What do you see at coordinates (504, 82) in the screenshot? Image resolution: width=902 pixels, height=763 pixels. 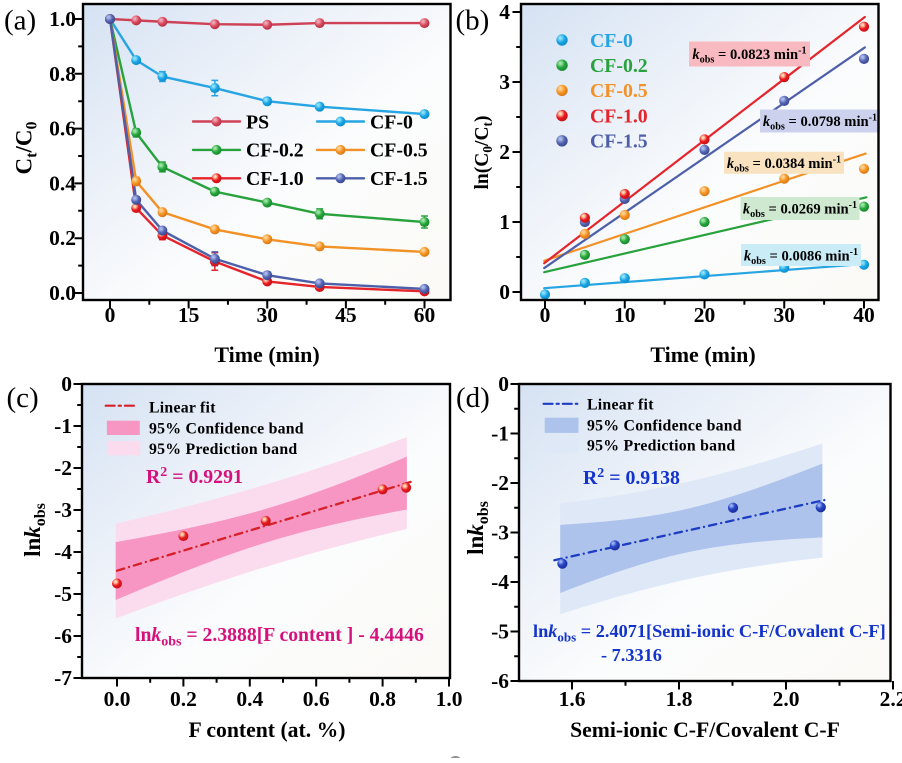 I see `svg-text: 3` at bounding box center [504, 82].